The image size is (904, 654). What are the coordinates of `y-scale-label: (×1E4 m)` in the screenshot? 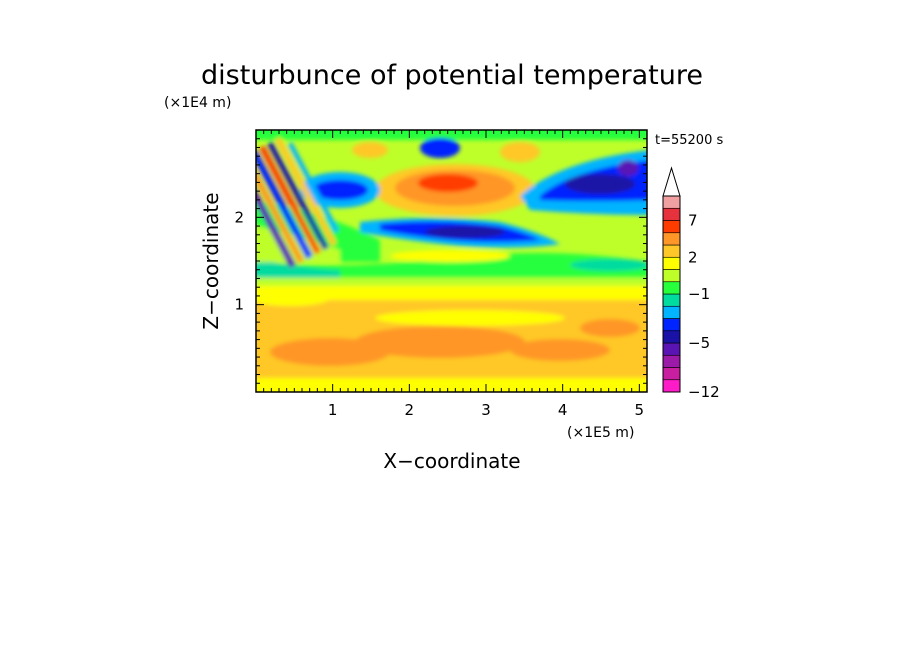 It's located at (197, 103).